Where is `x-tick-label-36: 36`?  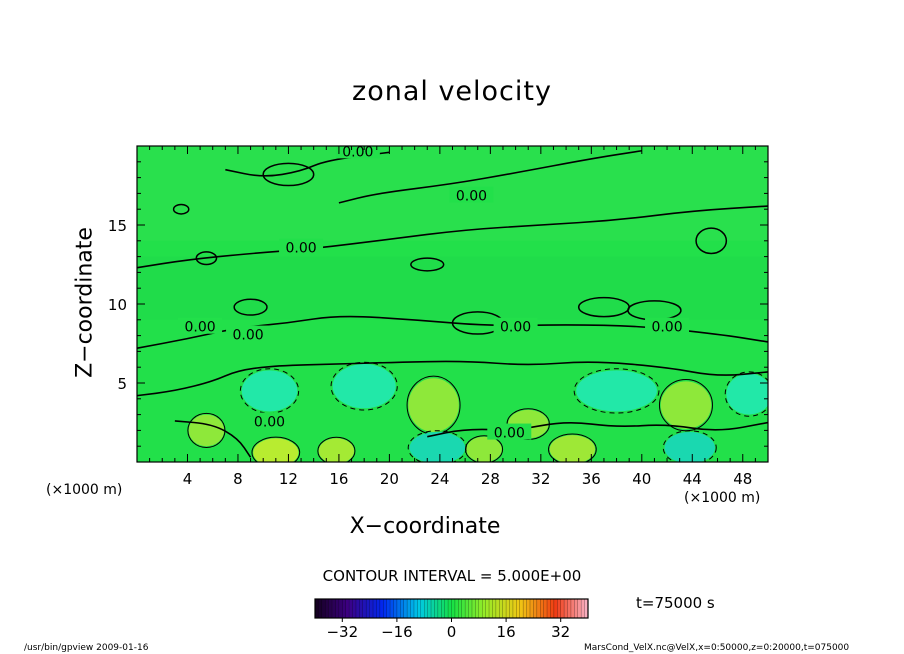
x-tick-label-36: 36 is located at coordinates (591, 479).